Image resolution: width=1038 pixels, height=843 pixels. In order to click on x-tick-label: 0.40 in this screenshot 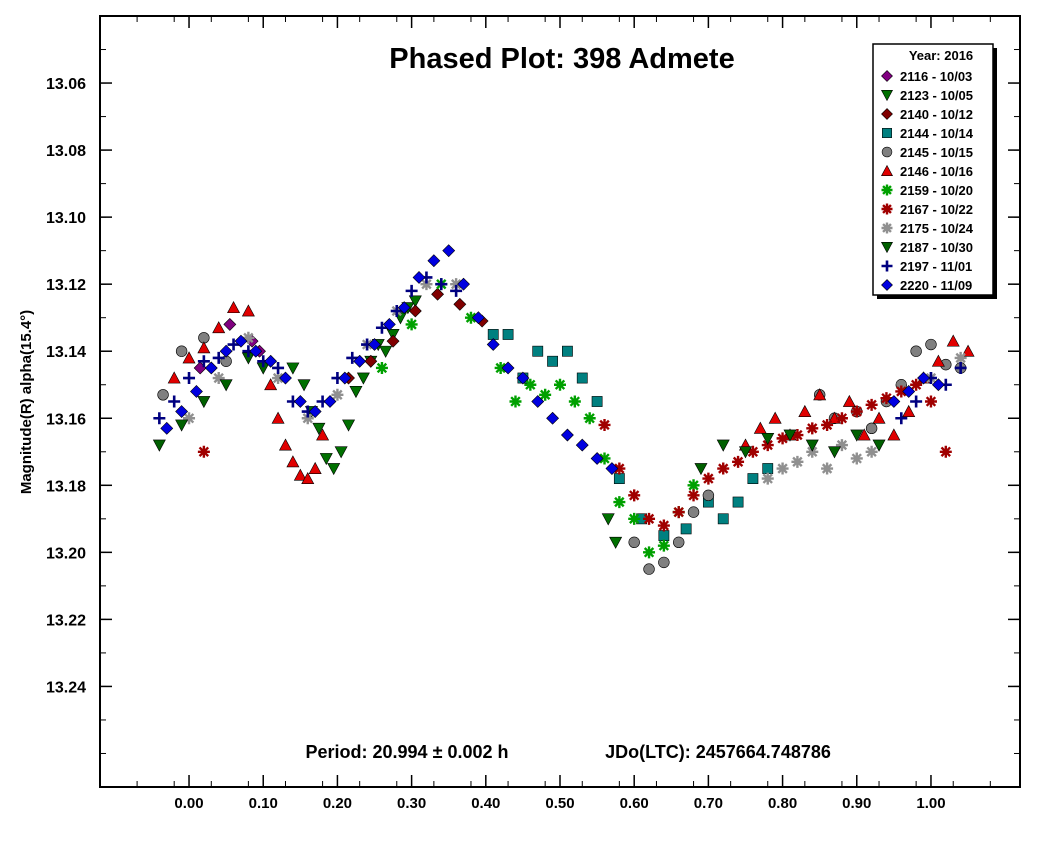, I will do `click(485, 803)`.